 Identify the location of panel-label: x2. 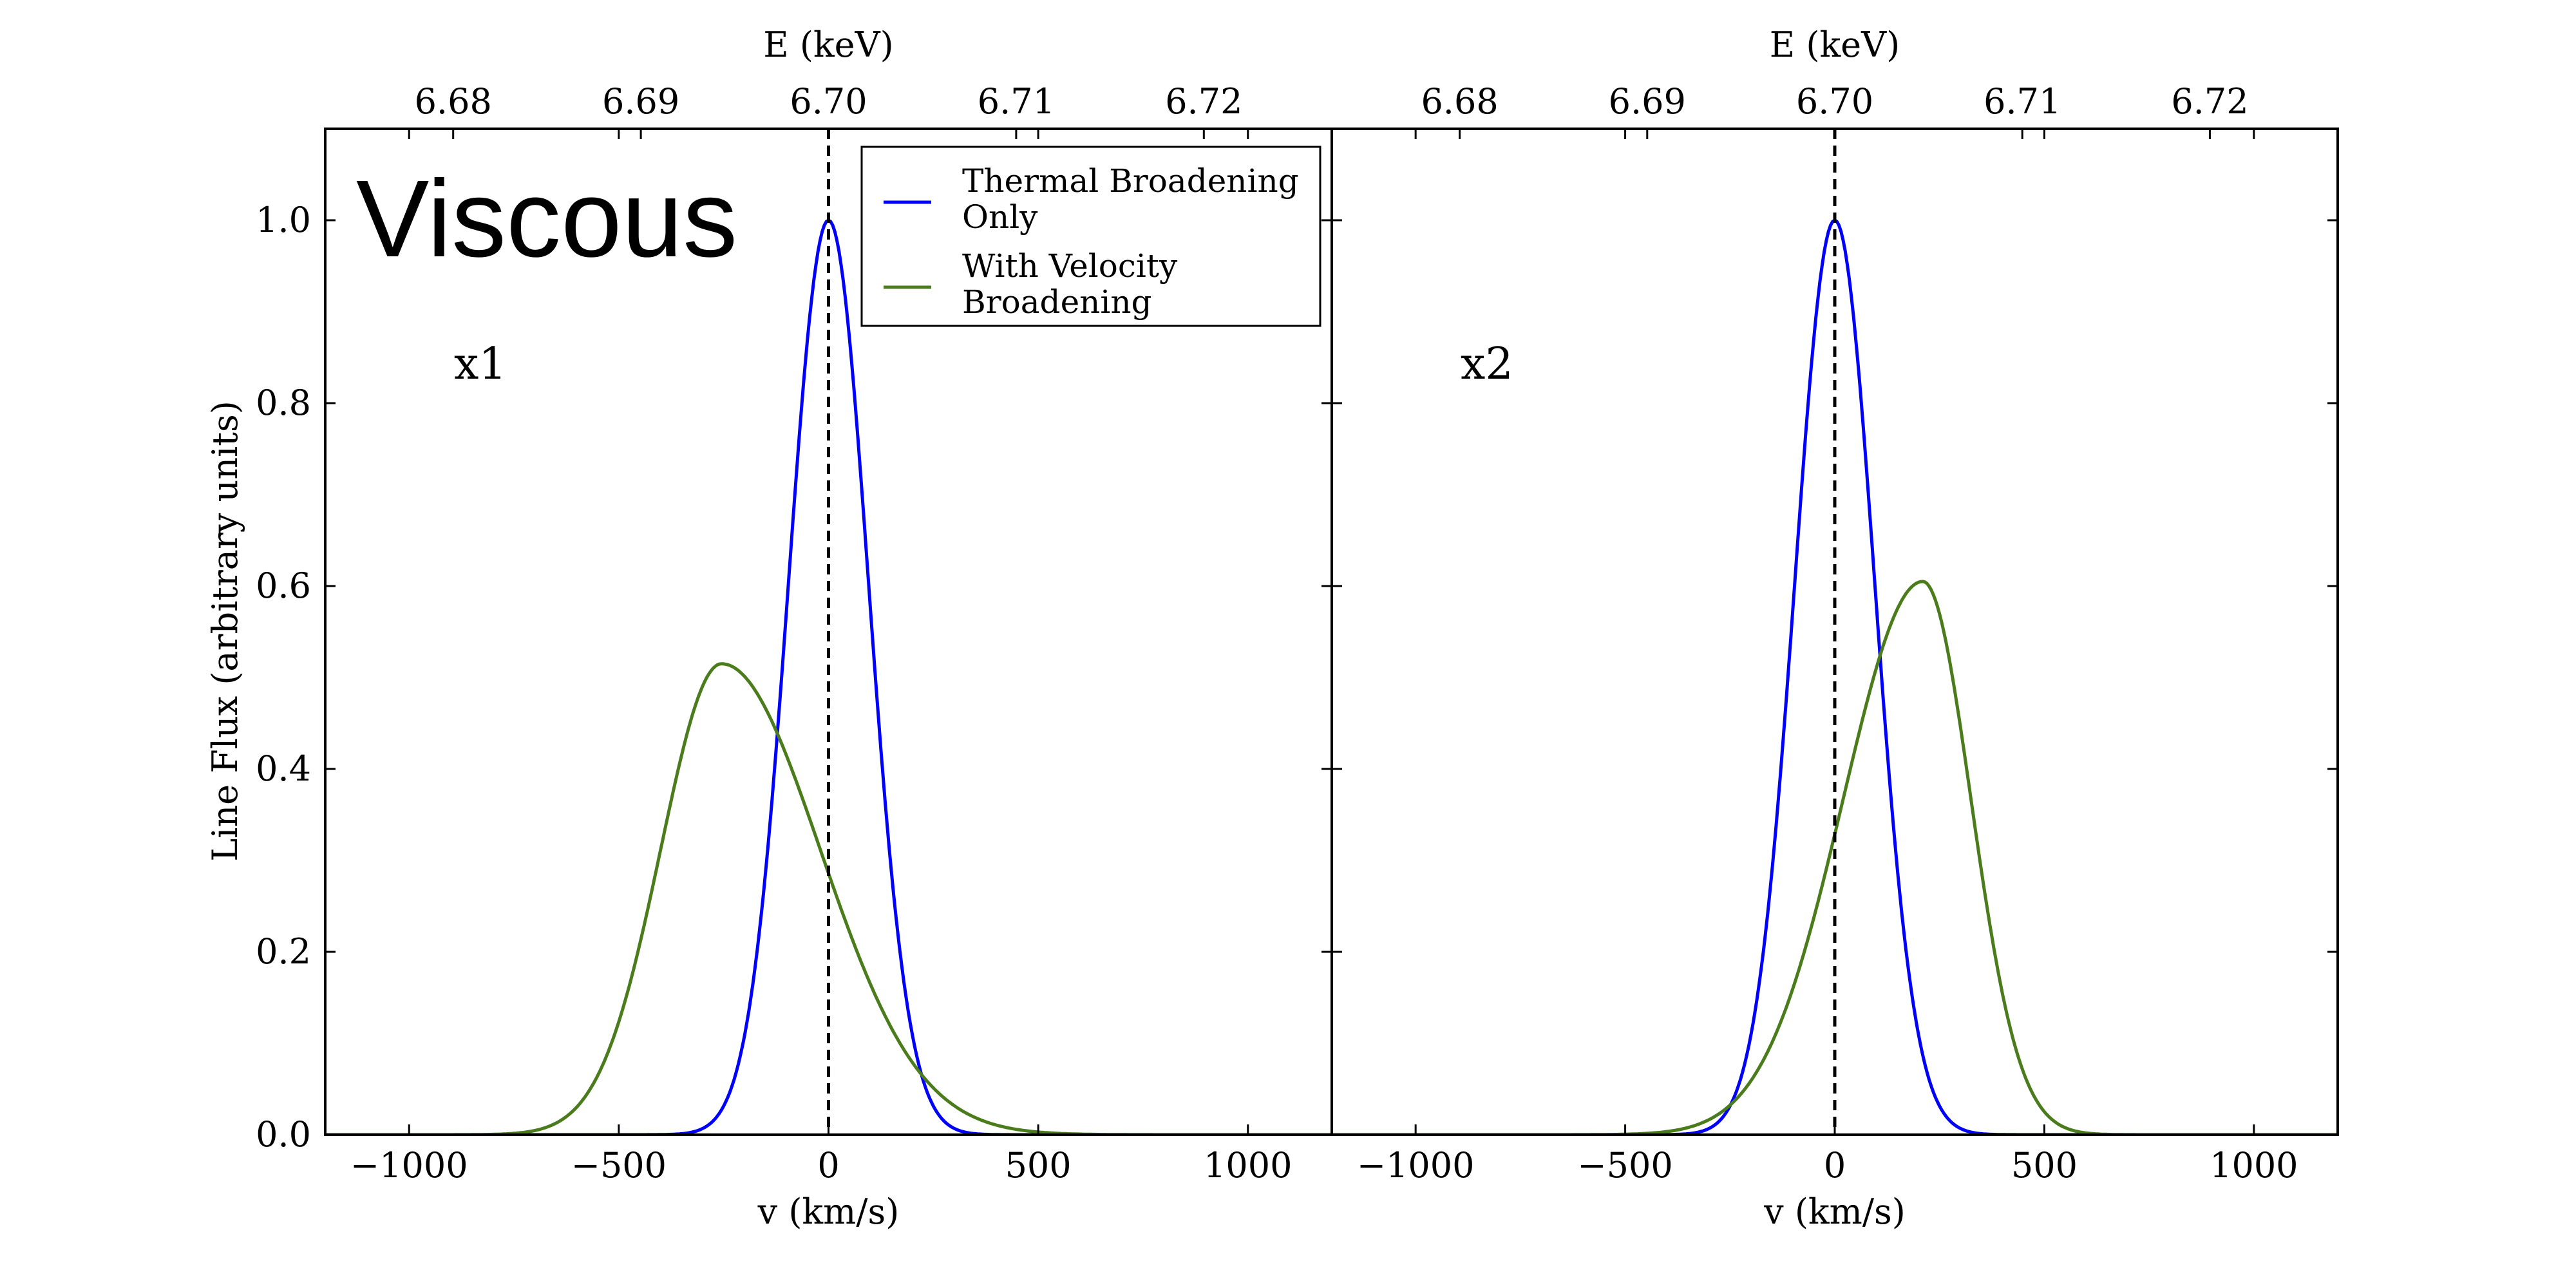
(1487, 365).